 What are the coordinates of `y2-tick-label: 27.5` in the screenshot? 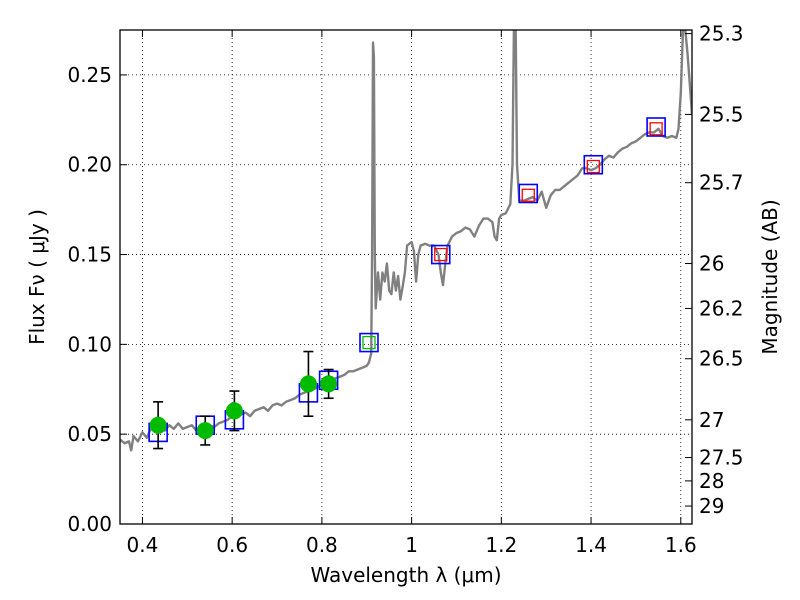 It's located at (721, 458).